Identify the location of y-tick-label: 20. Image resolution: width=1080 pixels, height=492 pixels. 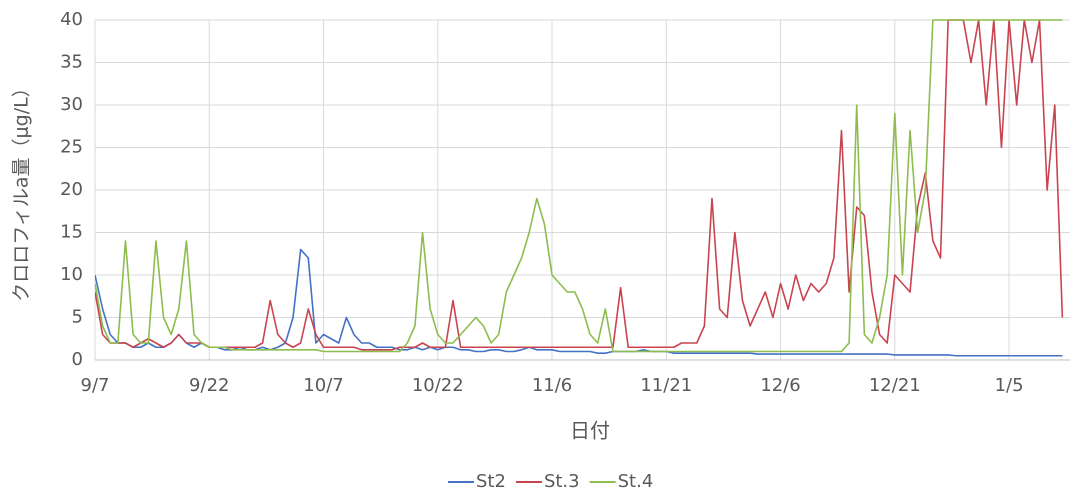
(71, 189).